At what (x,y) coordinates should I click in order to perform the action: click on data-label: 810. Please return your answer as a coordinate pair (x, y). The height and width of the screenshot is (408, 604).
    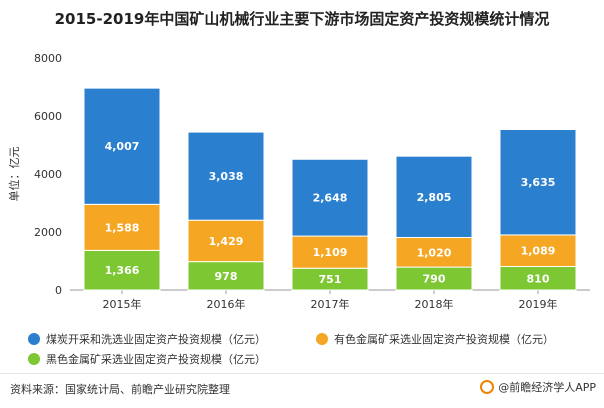
    Looking at the image, I should click on (538, 278).